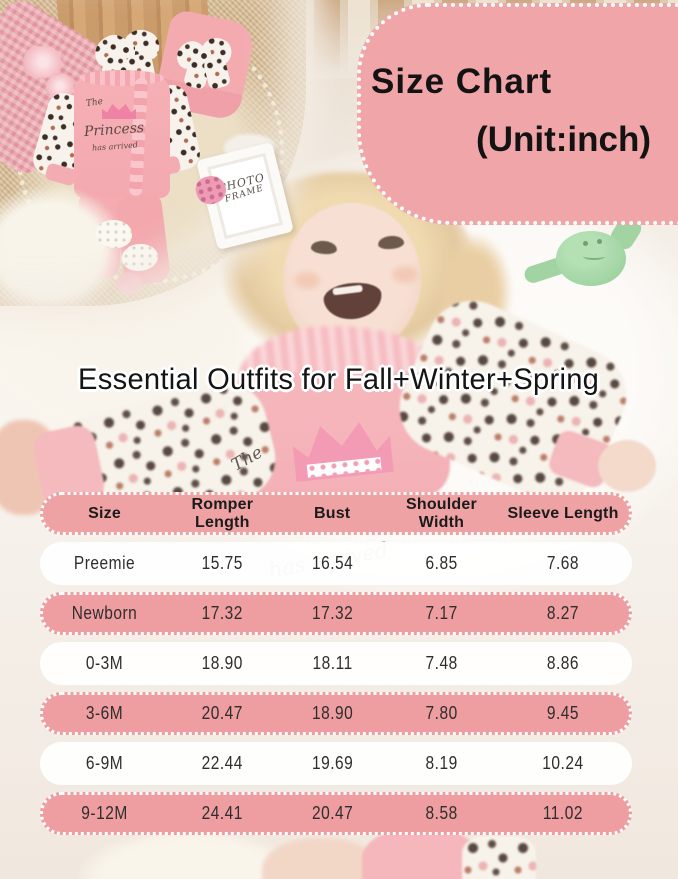 Image resolution: width=678 pixels, height=879 pixels. I want to click on romper-collar, so click(122, 78).